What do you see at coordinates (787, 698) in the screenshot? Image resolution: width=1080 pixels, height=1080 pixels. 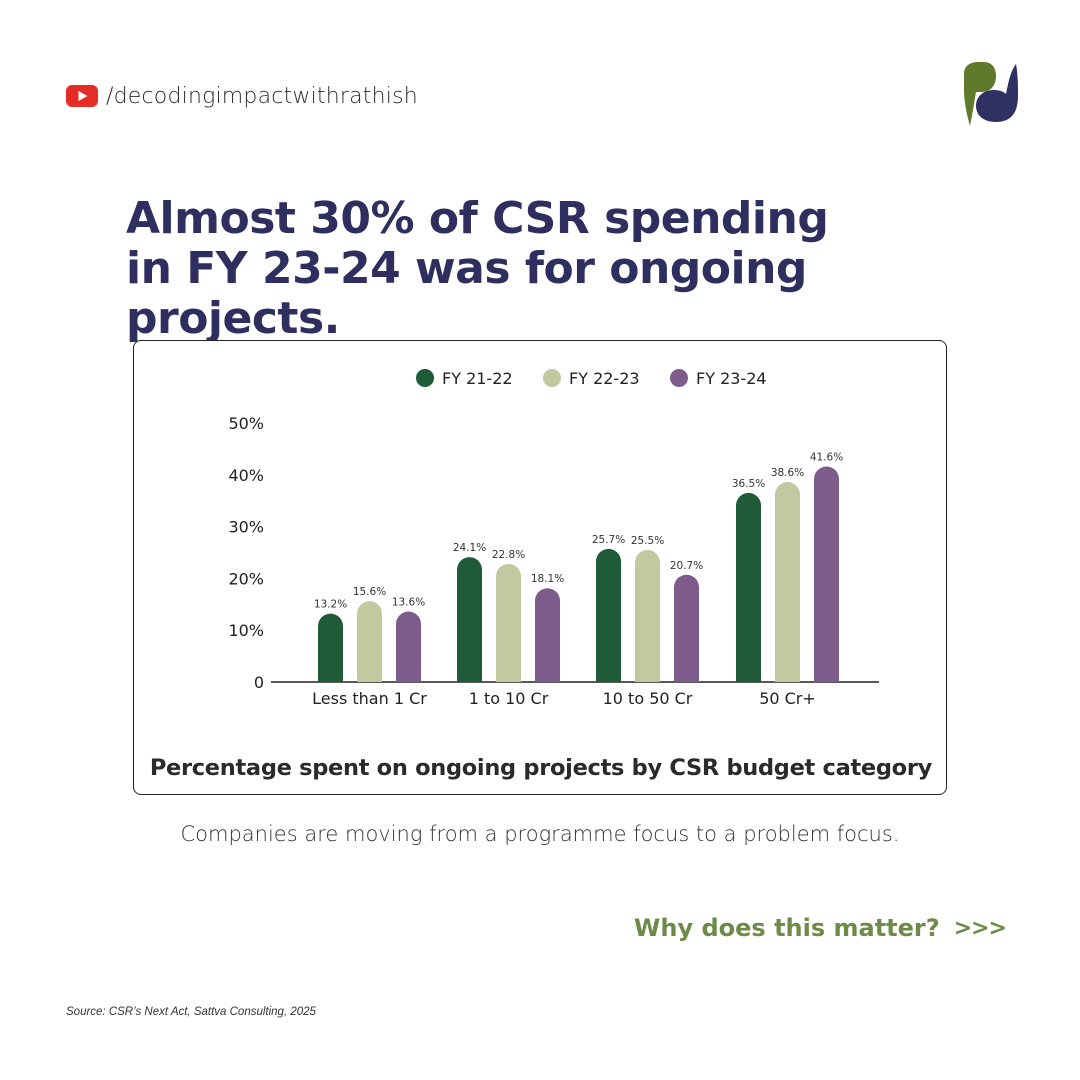 I see `x-tick-label-4: 50 Cr+` at bounding box center [787, 698].